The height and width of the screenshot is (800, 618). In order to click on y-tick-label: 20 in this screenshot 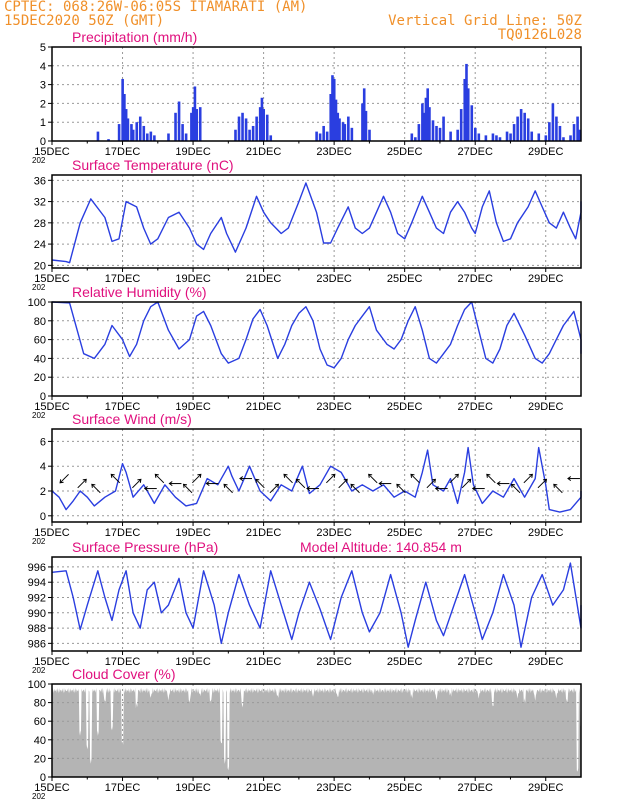, I will do `click(40, 266)`.